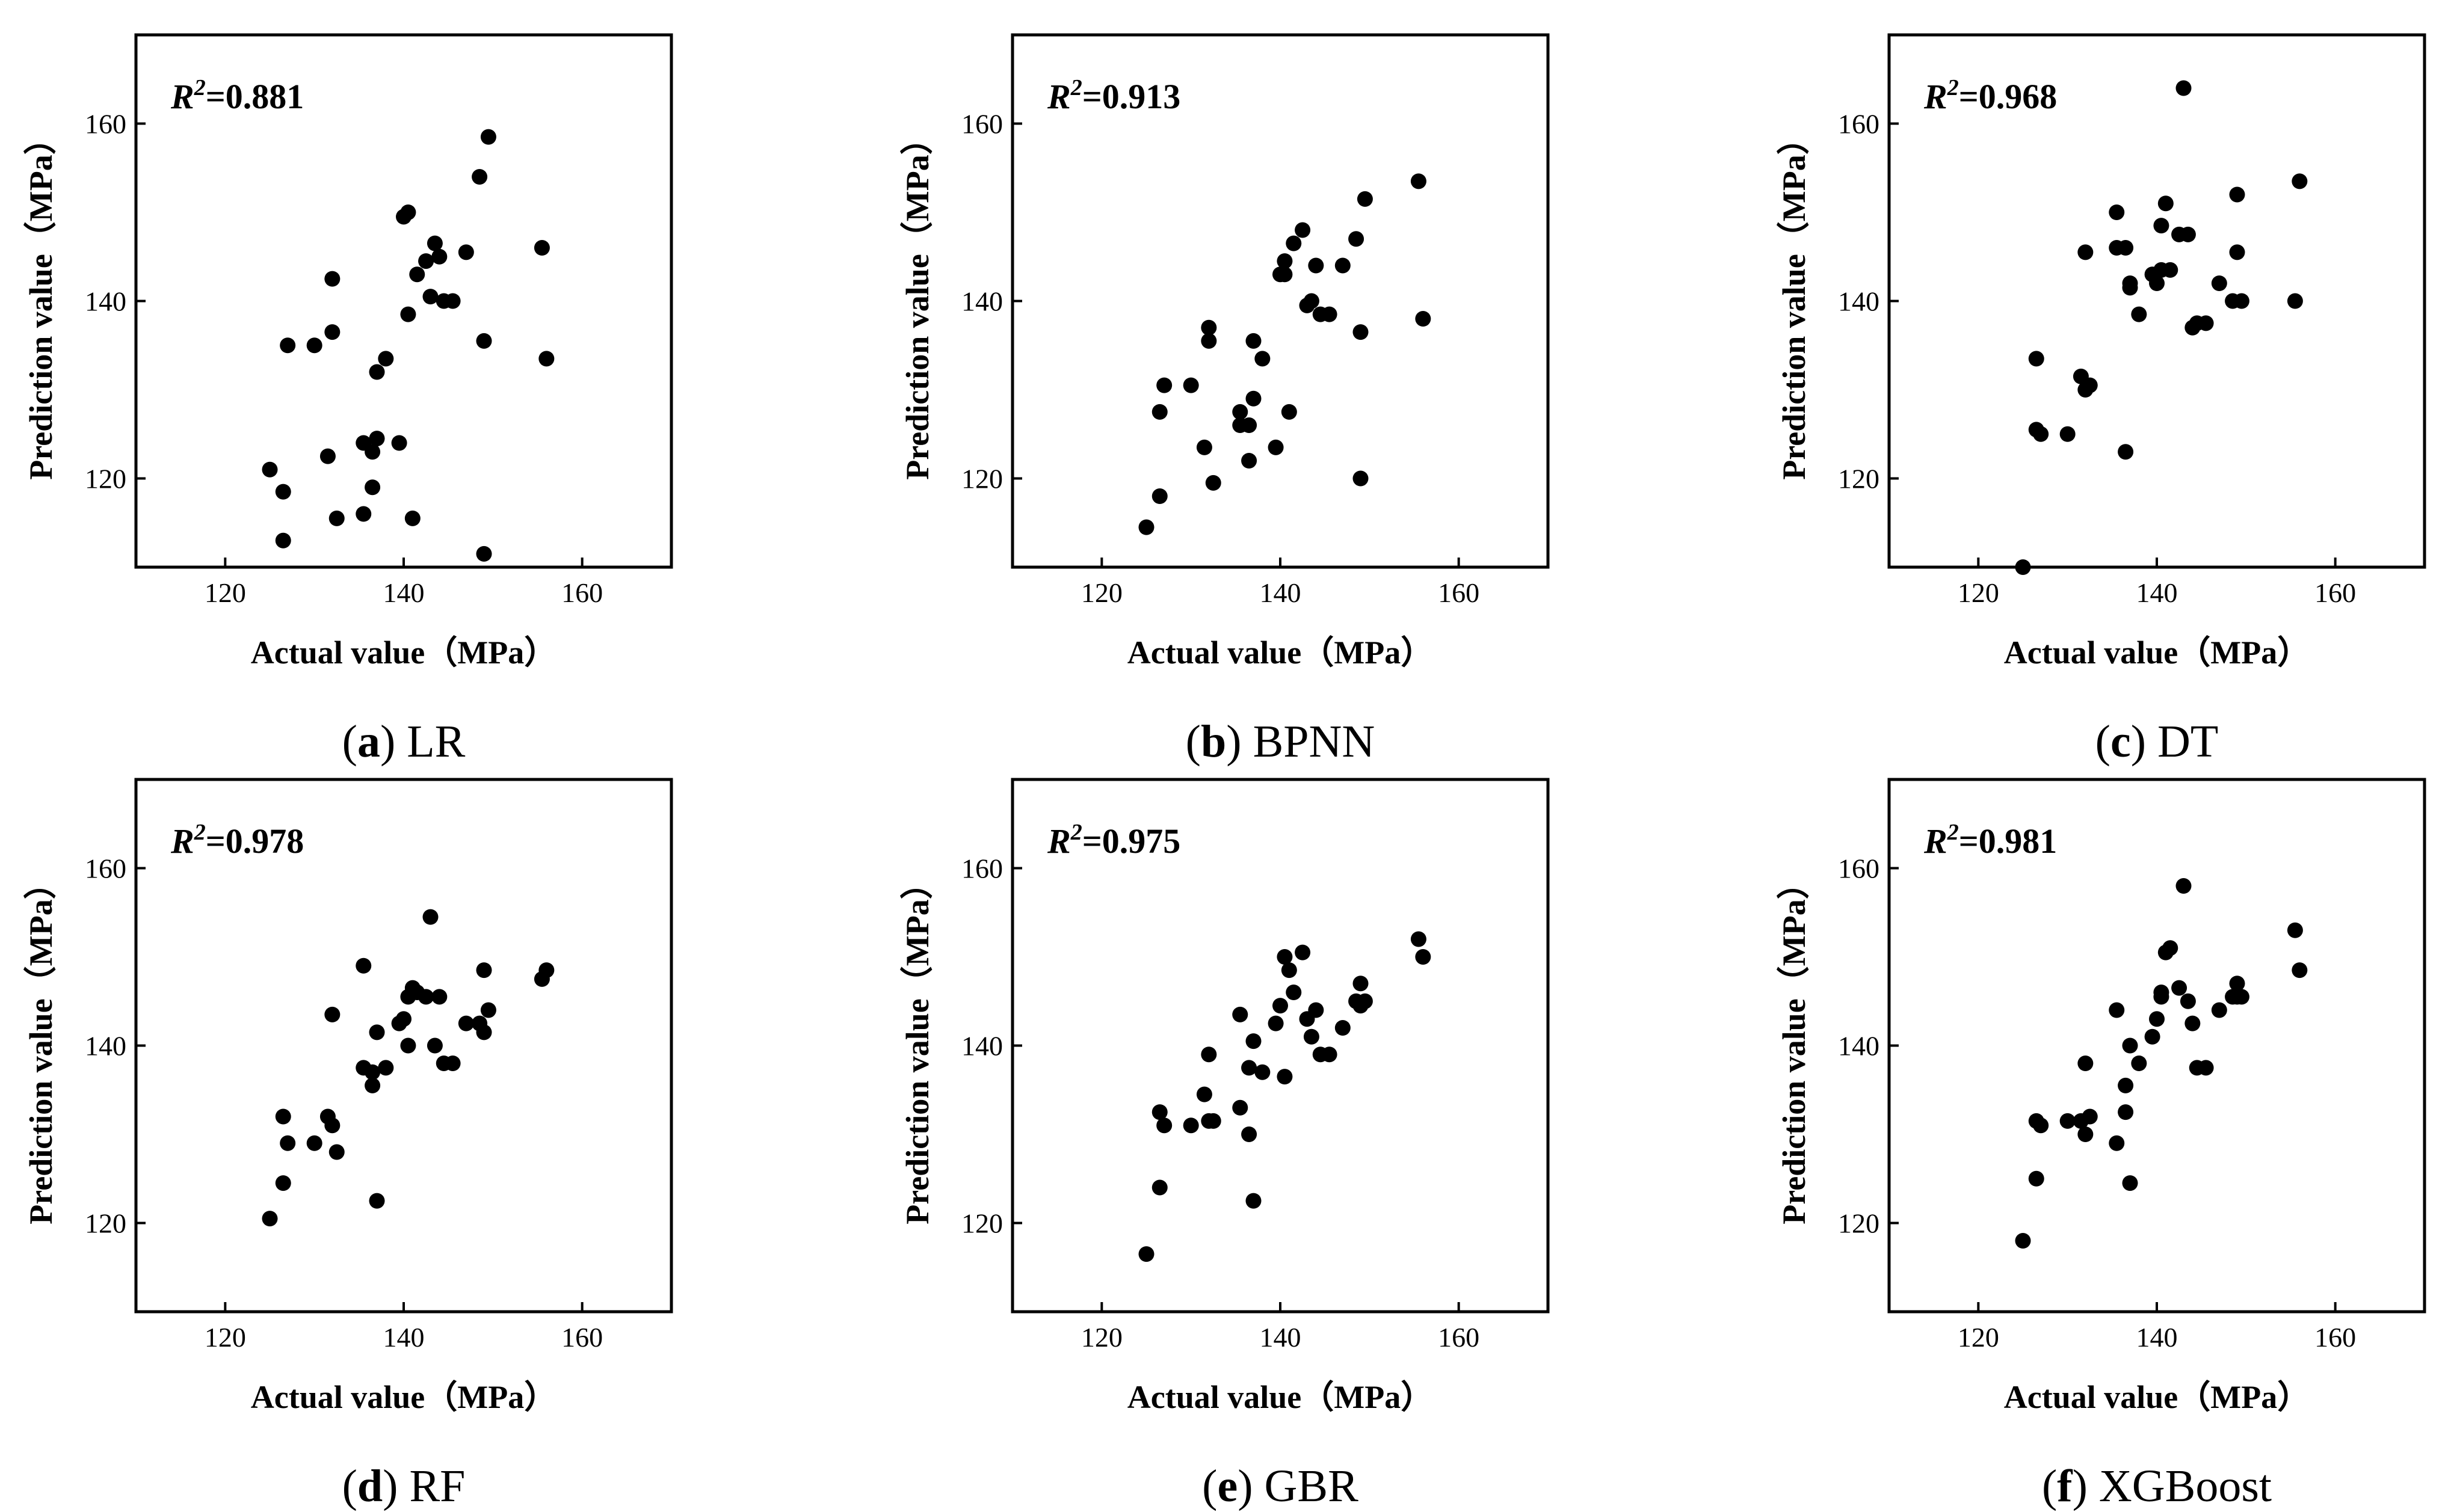 The image size is (2451, 1512). I want to click on panel-caption: (d) RF, so click(404, 1486).